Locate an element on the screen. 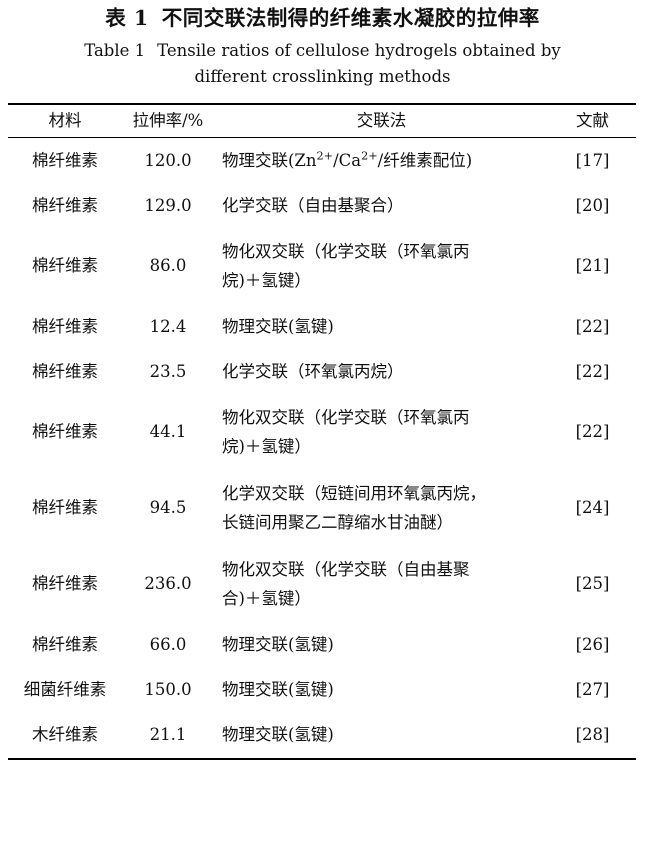 The width and height of the screenshot is (645, 842). table-row: 棉纤维素 86.0 物化双交联（化学交联（环氧氯丙 烷)＋氢键） [21] is located at coordinates (322, 266).